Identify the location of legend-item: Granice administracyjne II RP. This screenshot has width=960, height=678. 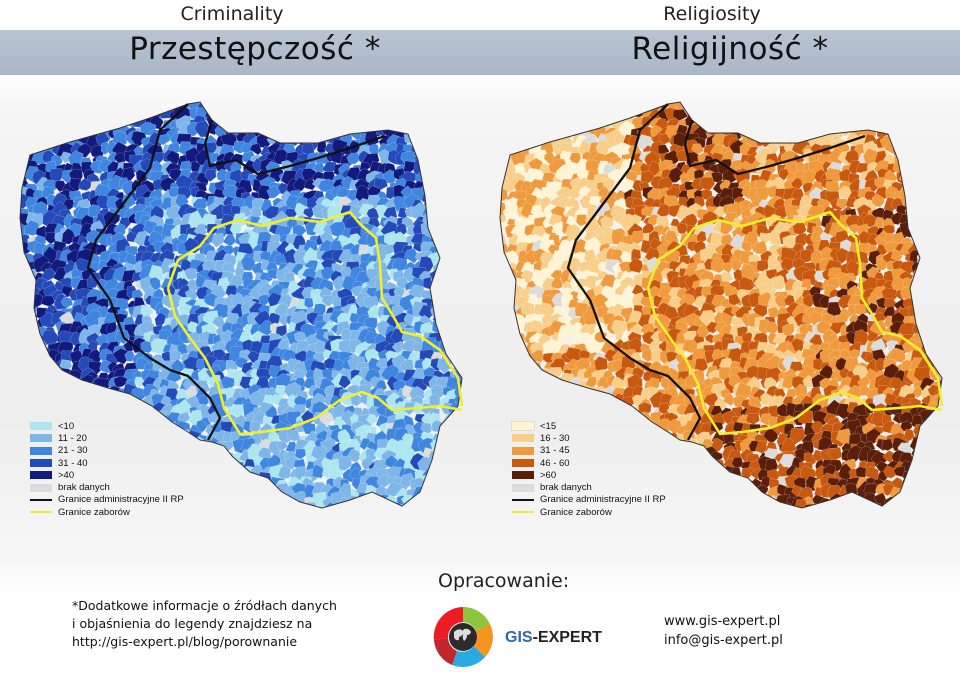
(589, 500).